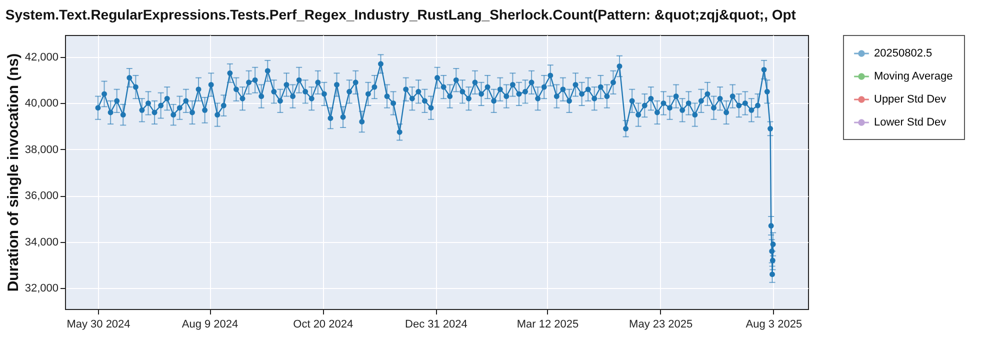 This screenshot has height=350, width=1000. Describe the element at coordinates (98, 324) in the screenshot. I see `x-tick-label: May 30 2024` at that location.